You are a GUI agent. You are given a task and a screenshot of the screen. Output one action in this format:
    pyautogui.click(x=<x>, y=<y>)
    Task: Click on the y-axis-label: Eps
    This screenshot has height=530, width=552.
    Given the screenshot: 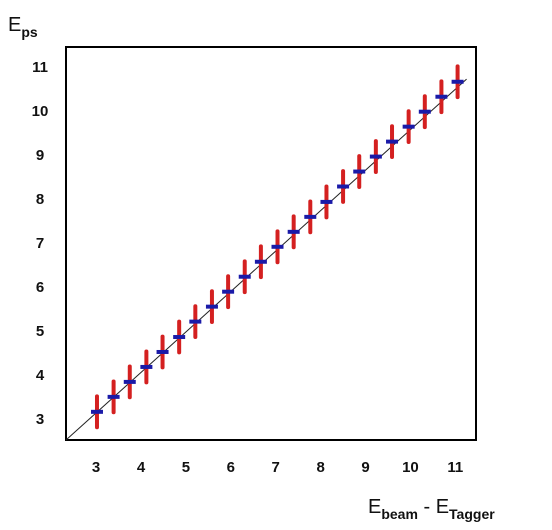 What is the action you would take?
    pyautogui.click(x=23, y=26)
    